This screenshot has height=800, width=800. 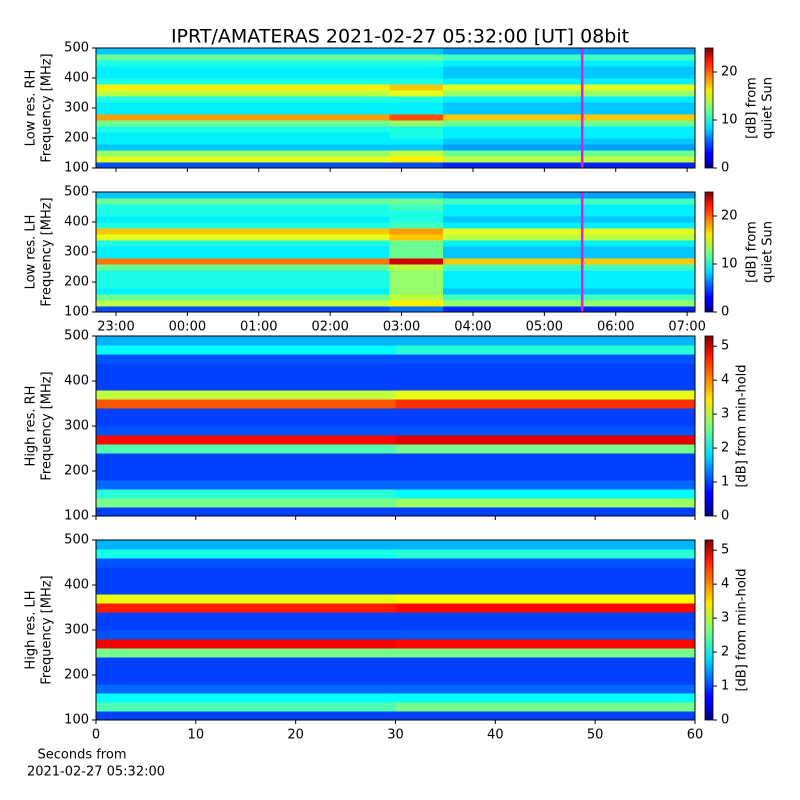 What do you see at coordinates (709, 108) in the screenshot?
I see `colorbar` at bounding box center [709, 108].